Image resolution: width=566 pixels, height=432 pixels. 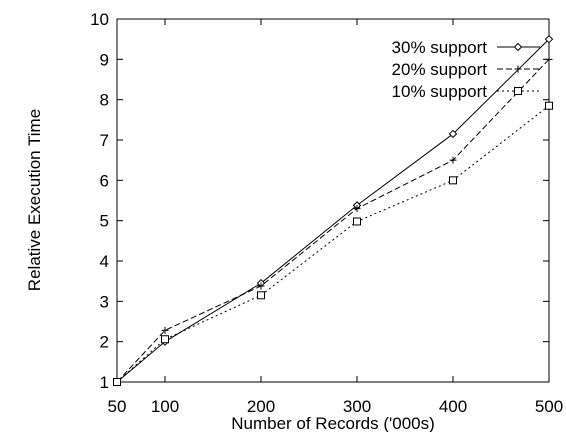 I want to click on y-tick-label: 1, so click(x=104, y=382).